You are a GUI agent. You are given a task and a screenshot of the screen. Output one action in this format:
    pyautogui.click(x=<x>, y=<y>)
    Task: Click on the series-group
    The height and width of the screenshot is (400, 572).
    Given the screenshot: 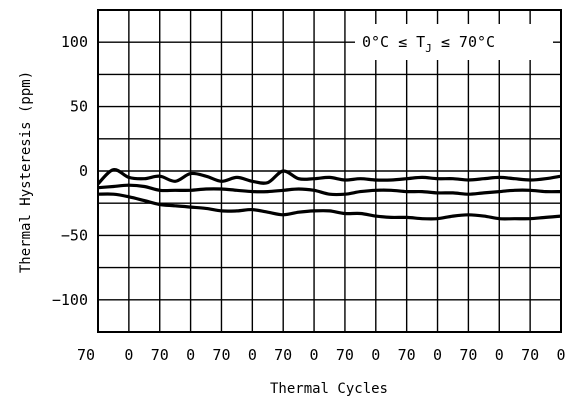 What is the action you would take?
    pyautogui.click(x=329, y=194)
    